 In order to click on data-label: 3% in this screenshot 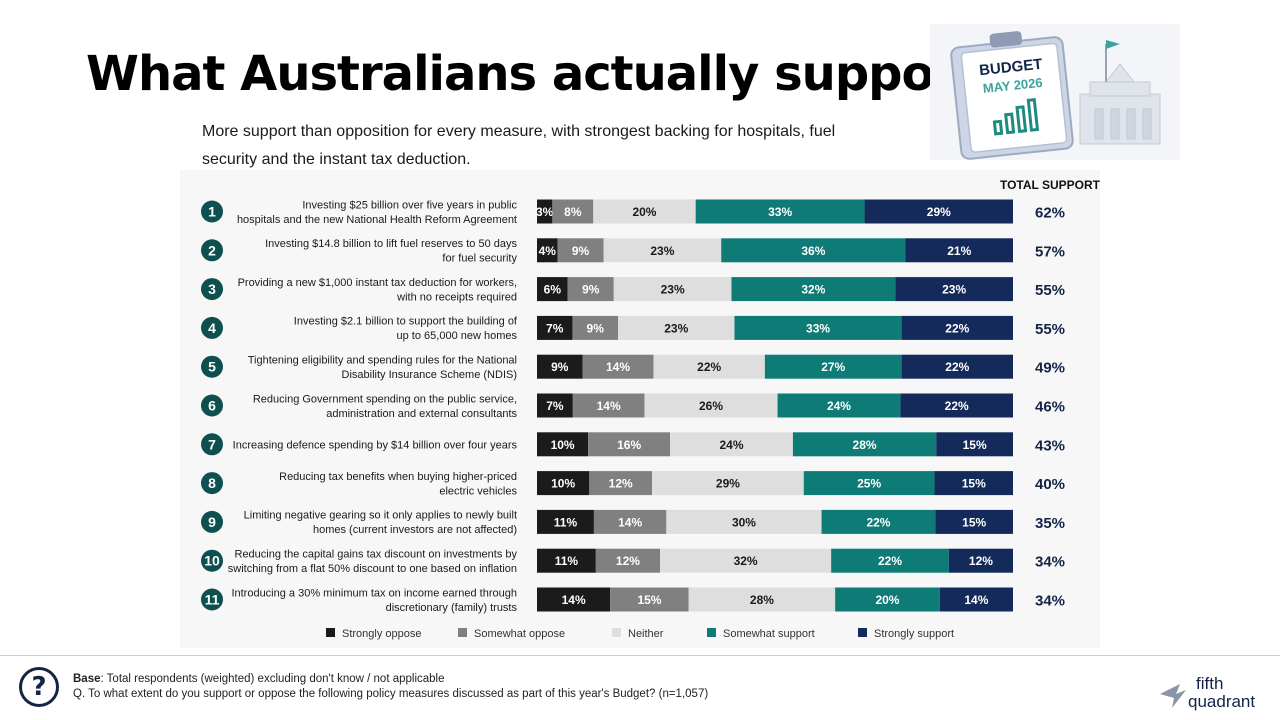, I will do `click(545, 212)`.